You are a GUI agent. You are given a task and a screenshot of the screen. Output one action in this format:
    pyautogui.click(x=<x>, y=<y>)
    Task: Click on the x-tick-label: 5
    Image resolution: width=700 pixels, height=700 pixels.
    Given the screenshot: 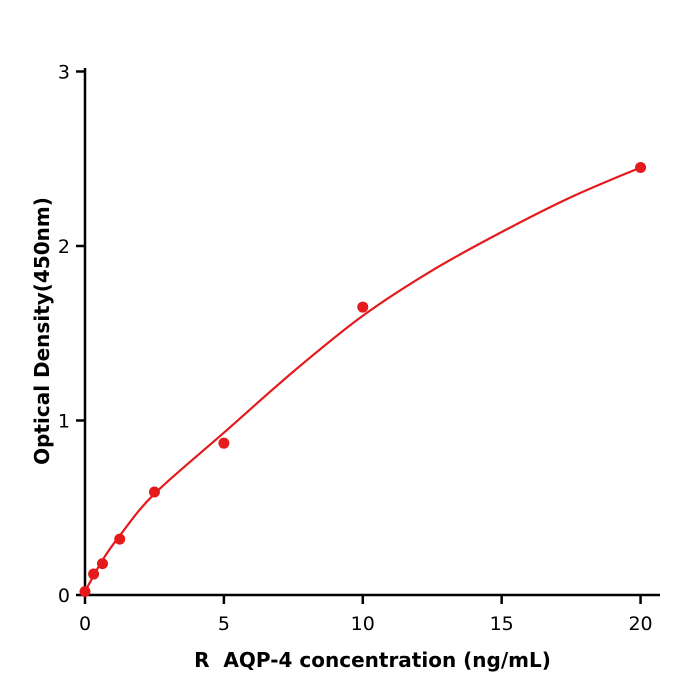 What is the action you would take?
    pyautogui.click(x=224, y=624)
    